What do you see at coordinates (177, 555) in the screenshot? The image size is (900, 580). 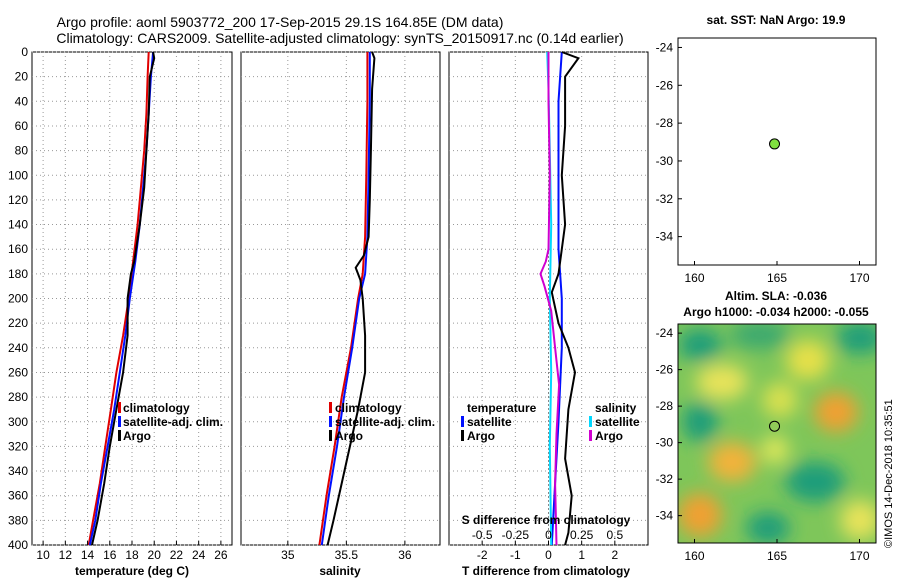 I see `x-tick-label: 22` at bounding box center [177, 555].